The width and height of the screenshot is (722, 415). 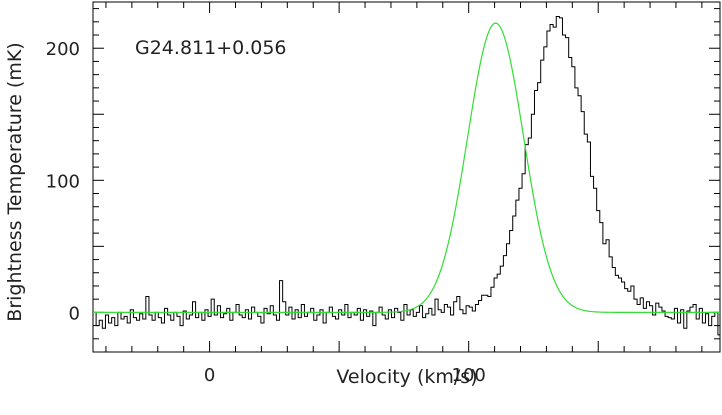 I want to click on x-tick-label: 0, so click(x=209, y=375).